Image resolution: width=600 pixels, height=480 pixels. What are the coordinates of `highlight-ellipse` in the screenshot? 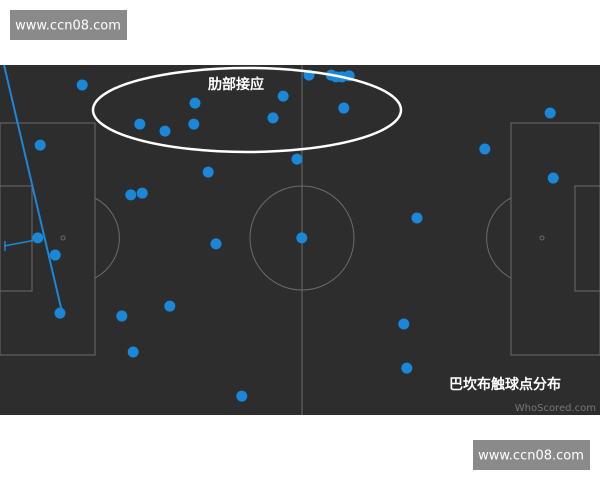 It's located at (247, 110).